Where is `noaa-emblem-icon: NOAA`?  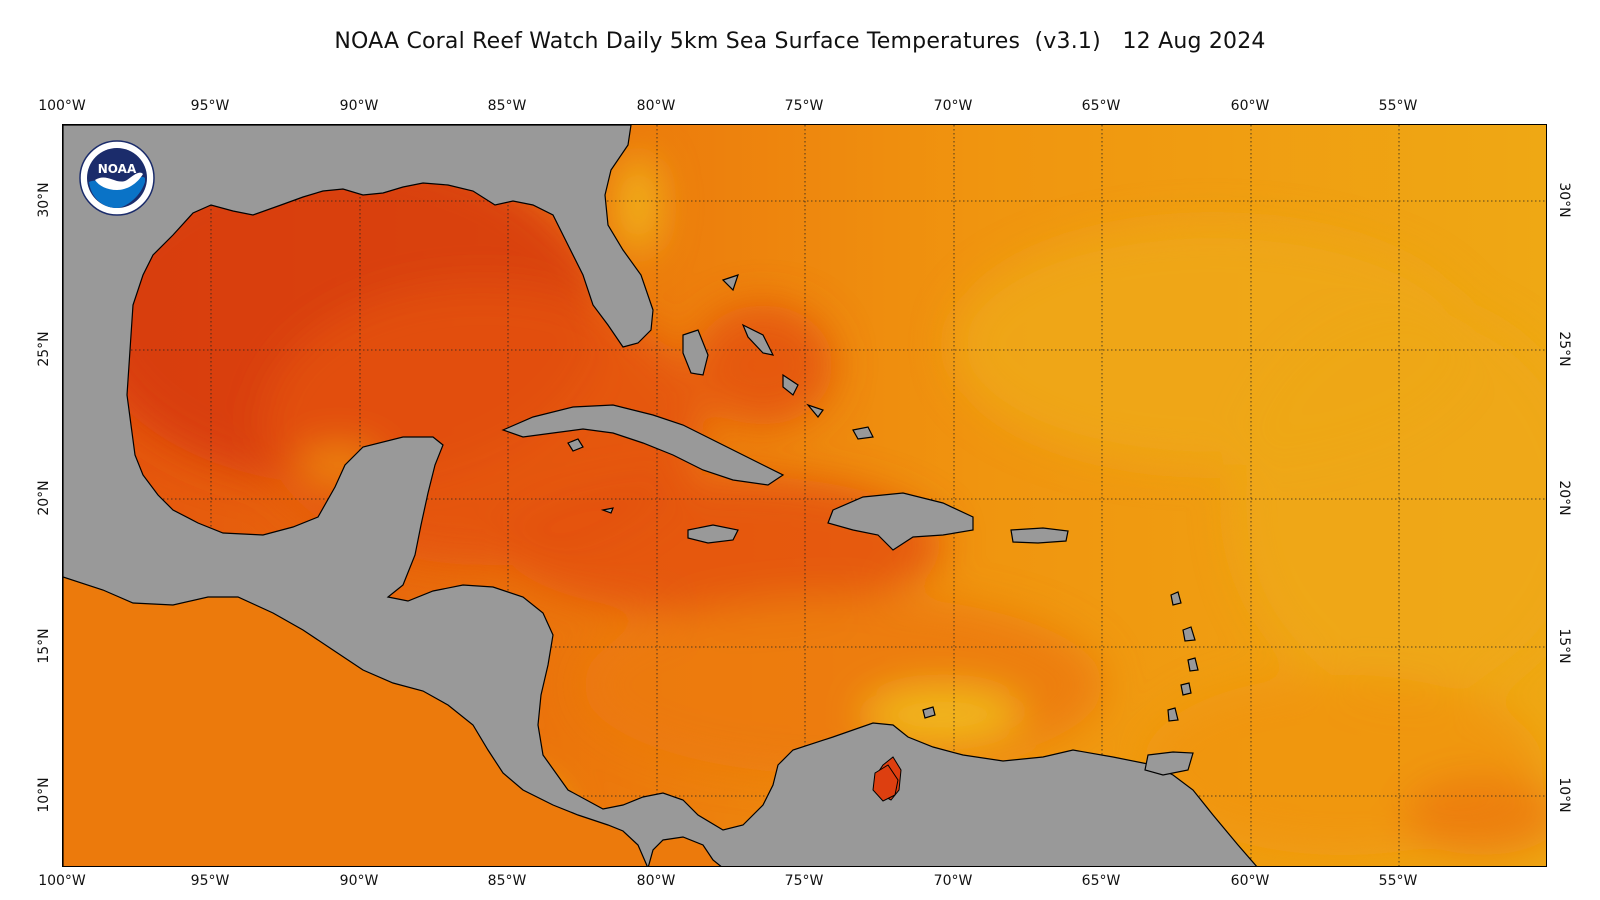 noaa-emblem-icon: NOAA is located at coordinates (117, 178).